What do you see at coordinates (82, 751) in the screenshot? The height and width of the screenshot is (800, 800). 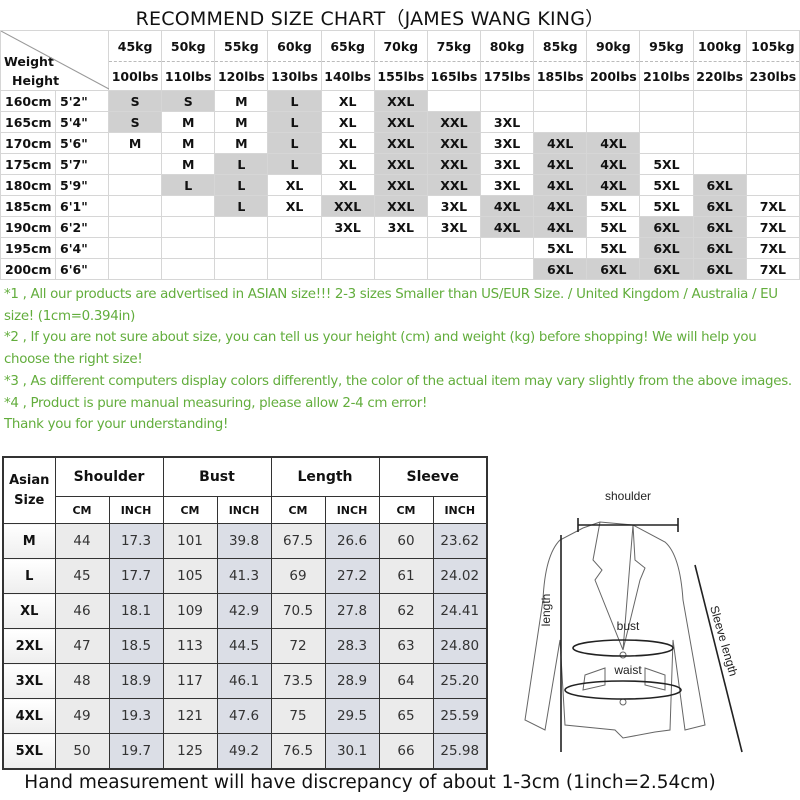 I see `measurement-value: 50` at bounding box center [82, 751].